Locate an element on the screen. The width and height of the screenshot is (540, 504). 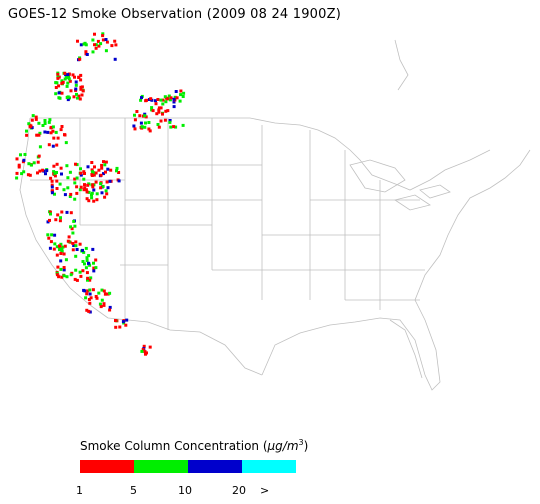
legend-bin-20-plus is located at coordinates (269, 466).